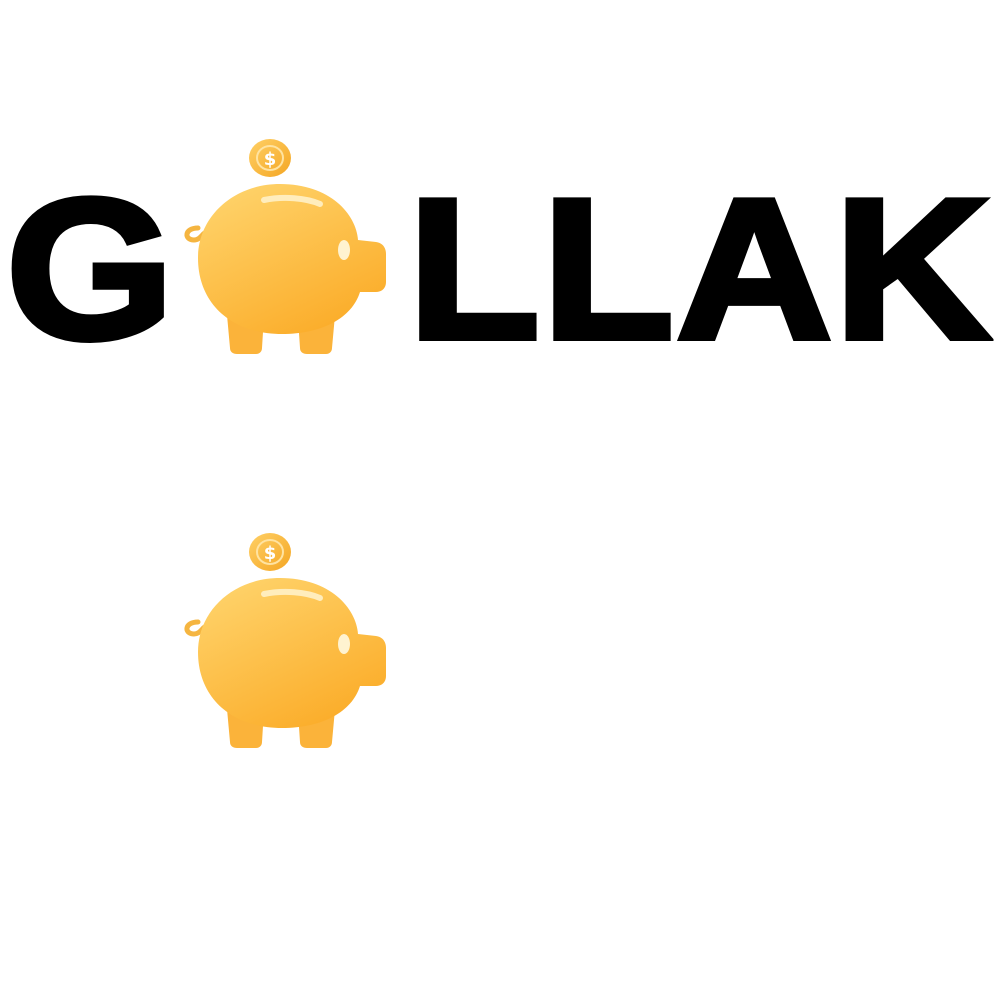  Describe the element at coordinates (285, 640) in the screenshot. I see `piggy-bank-coin-icon-standalone: $` at that location.